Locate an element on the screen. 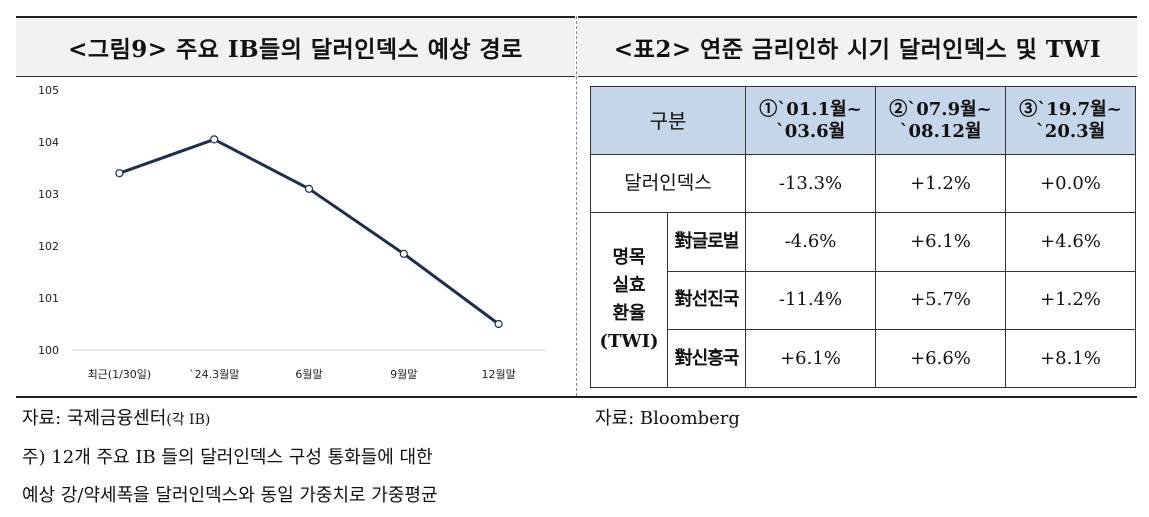 Image resolution: width=1149 pixels, height=517 pixels. header-period-1-line1: ①`01.1월~ is located at coordinates (810, 110).